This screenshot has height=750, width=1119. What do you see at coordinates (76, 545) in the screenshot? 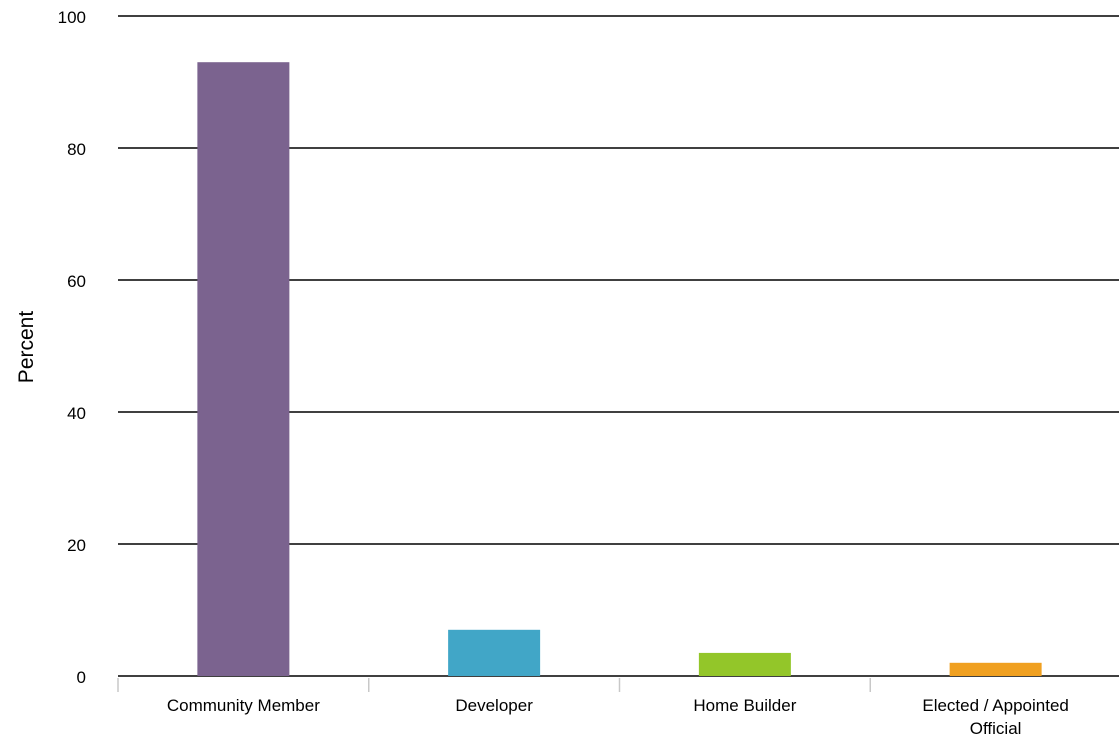
I see `y-tick-label: 20` at bounding box center [76, 545].